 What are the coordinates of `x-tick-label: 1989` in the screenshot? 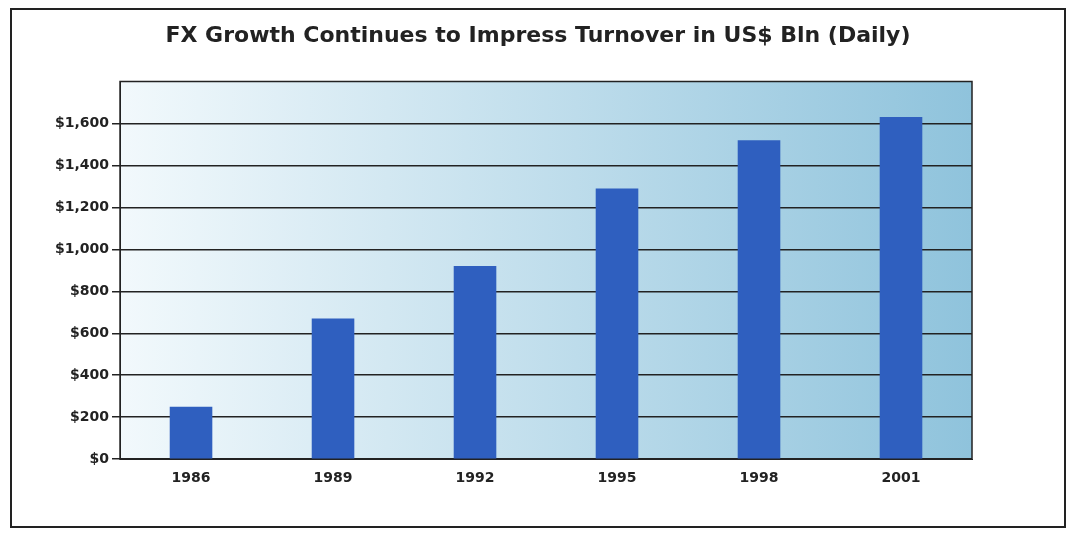 It's located at (333, 477).